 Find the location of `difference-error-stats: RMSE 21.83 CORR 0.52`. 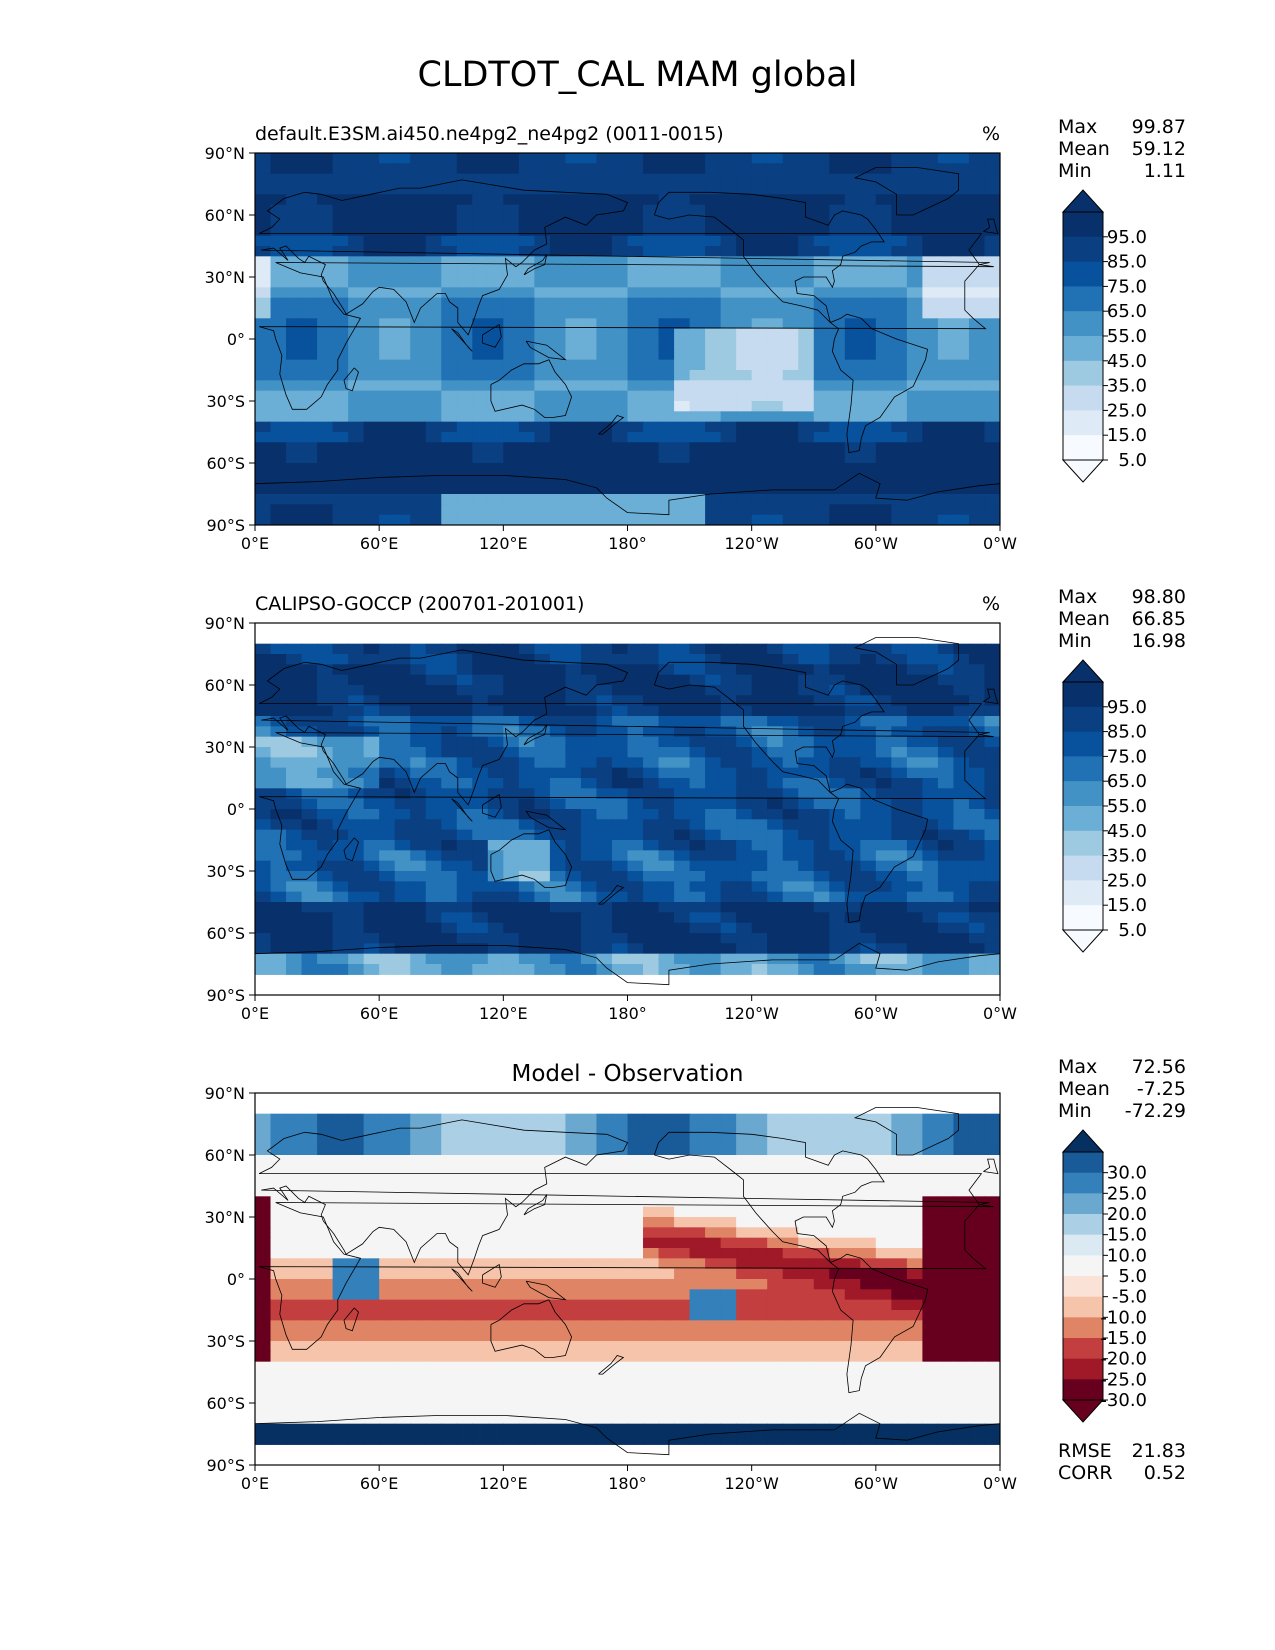

difference-error-stats: RMSE 21.83 CORR 0.52 is located at coordinates (1122, 1462).